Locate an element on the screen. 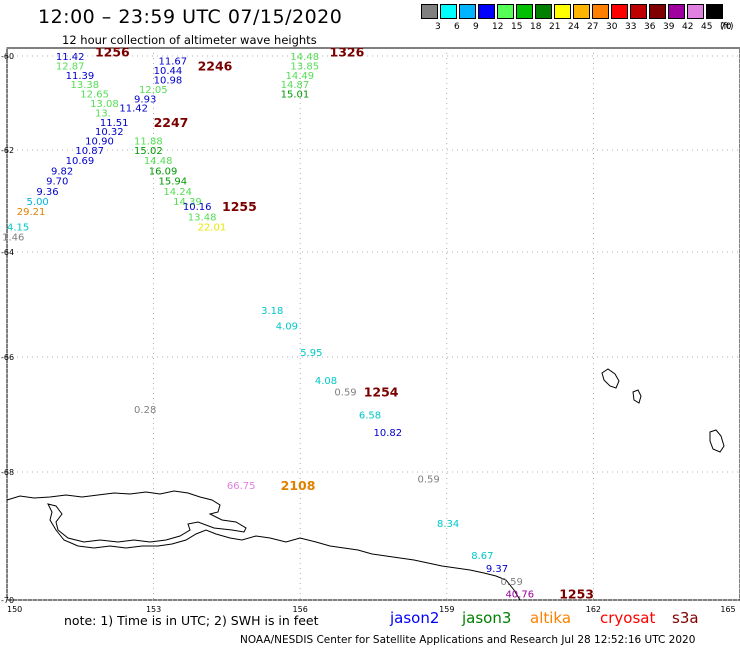 The height and width of the screenshot is (650, 740). wave-height-value: 4.08 is located at coordinates (326, 381).